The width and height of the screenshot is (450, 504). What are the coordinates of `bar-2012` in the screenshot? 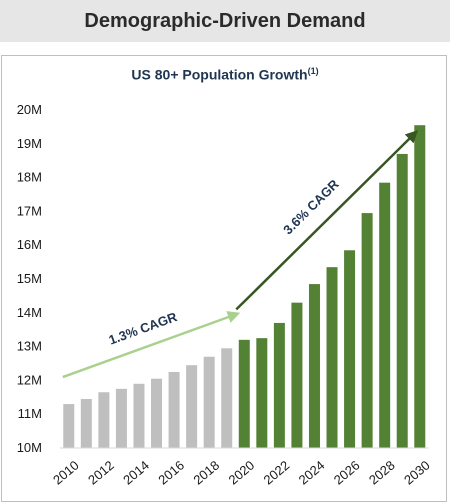 It's located at (104, 420).